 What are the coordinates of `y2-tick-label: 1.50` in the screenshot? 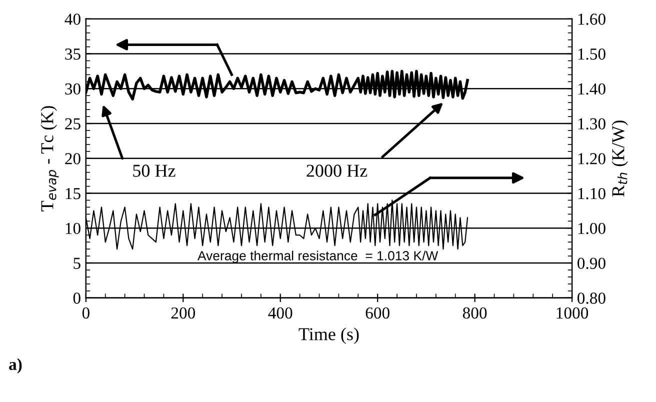 It's located at (592, 54).